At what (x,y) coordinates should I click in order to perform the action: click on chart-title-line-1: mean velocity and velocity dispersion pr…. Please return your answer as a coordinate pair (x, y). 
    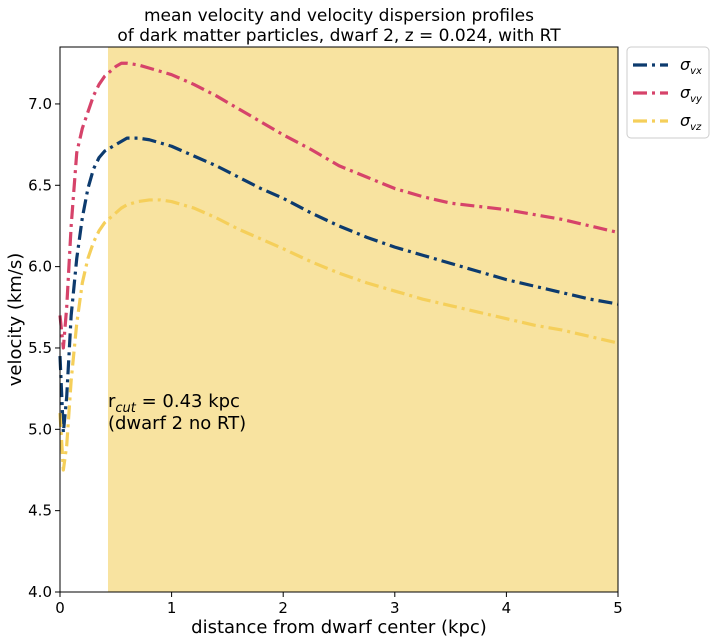
    Looking at the image, I should click on (339, 16).